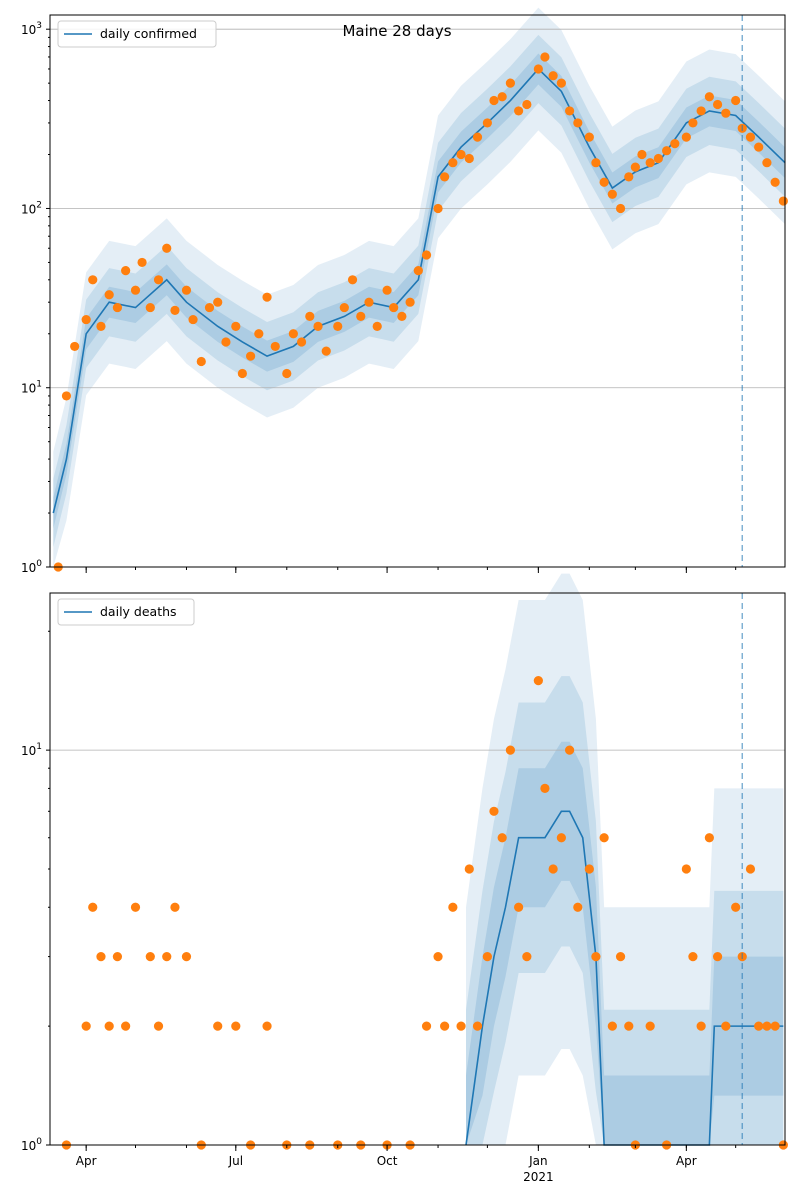 The width and height of the screenshot is (800, 1200). I want to click on x-tick-label: Jul, so click(235, 1161).